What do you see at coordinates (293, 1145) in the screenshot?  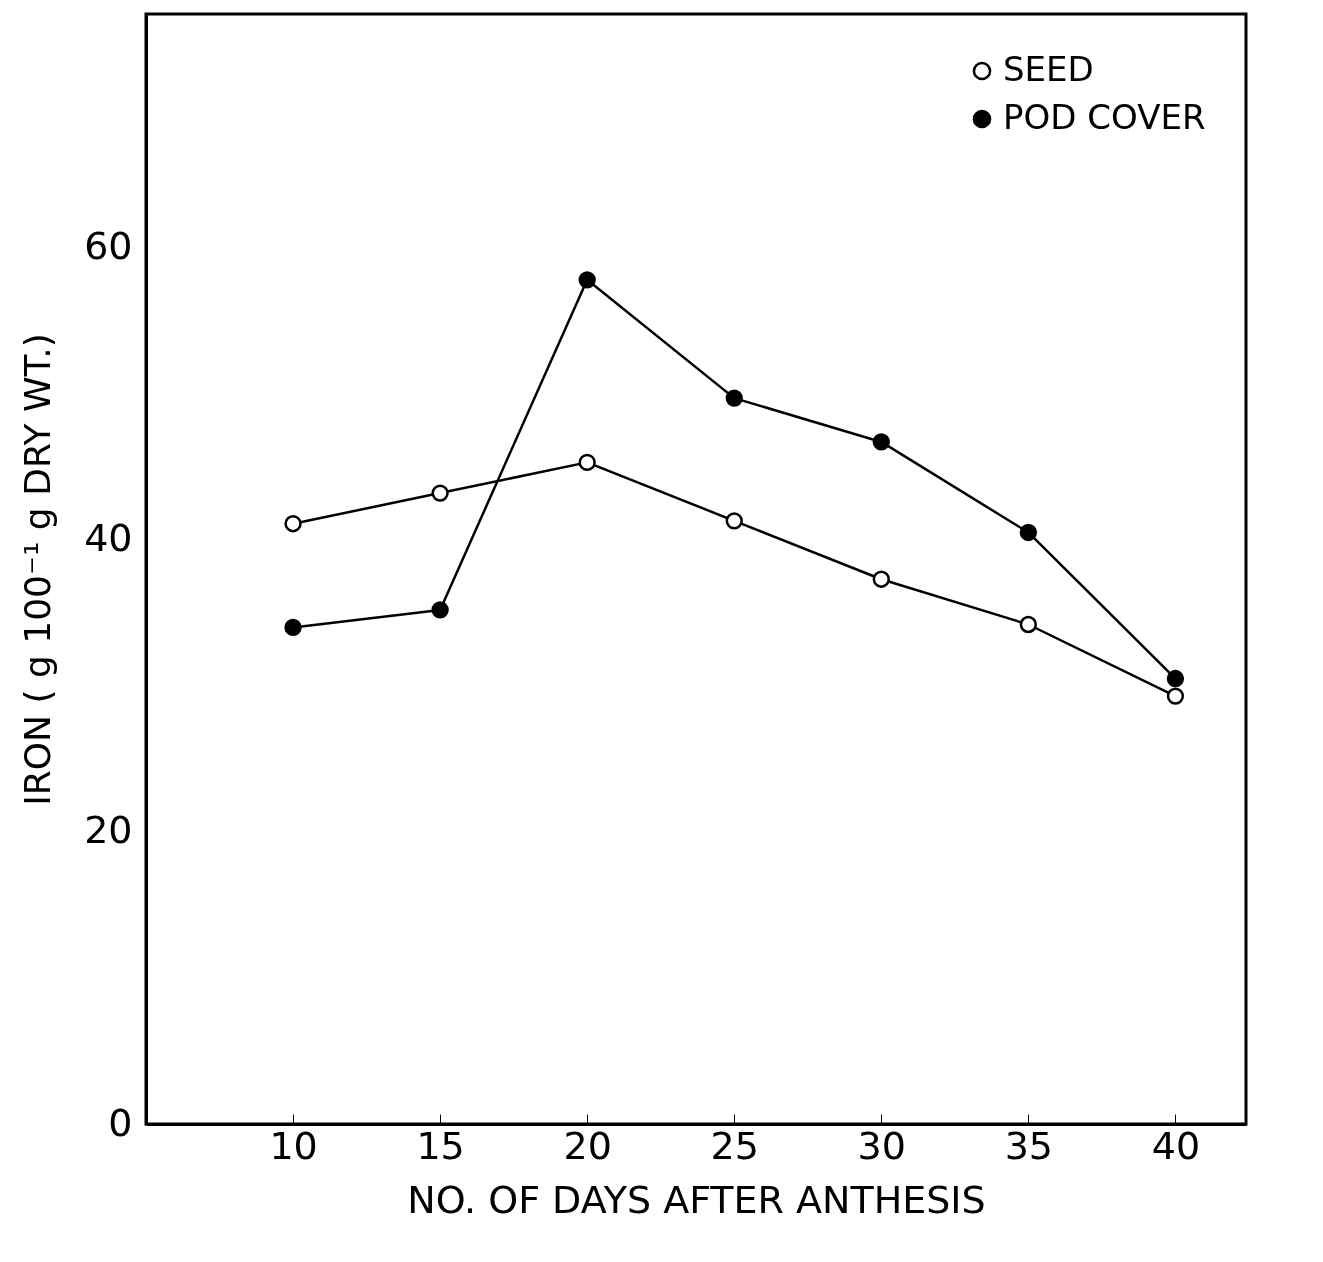 I see `x-tick-label: 10` at bounding box center [293, 1145].